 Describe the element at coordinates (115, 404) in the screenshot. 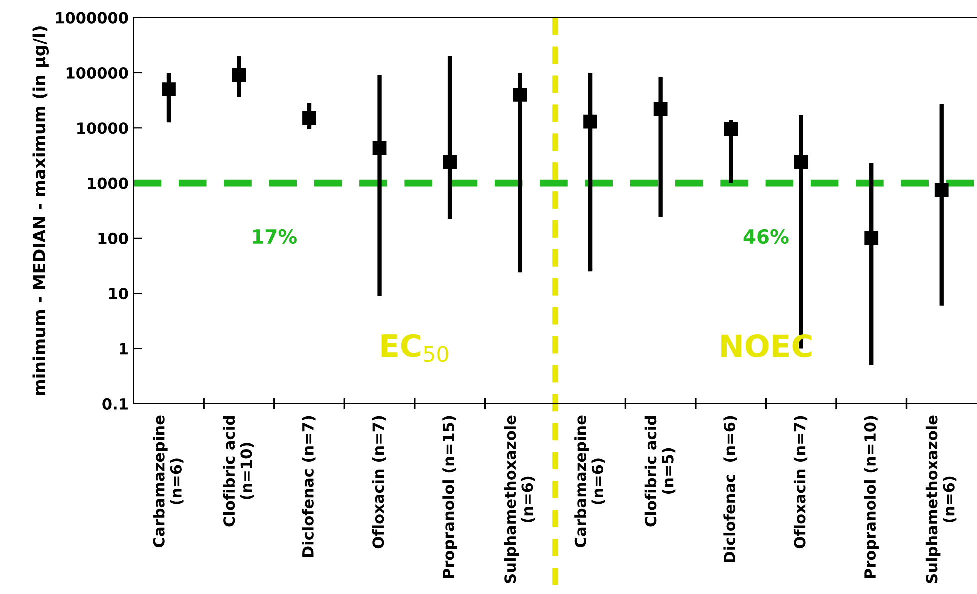

I see `y-tick-label: 0.1` at that location.